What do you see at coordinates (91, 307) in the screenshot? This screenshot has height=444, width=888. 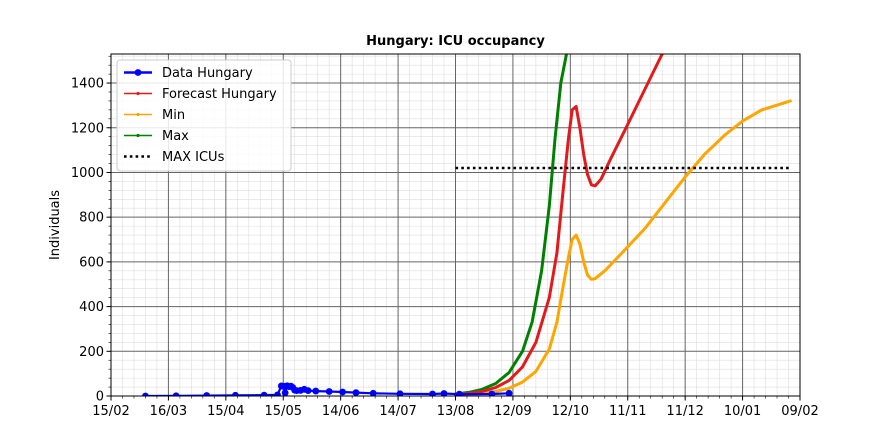 I see `y-tick-label: 400` at bounding box center [91, 307].